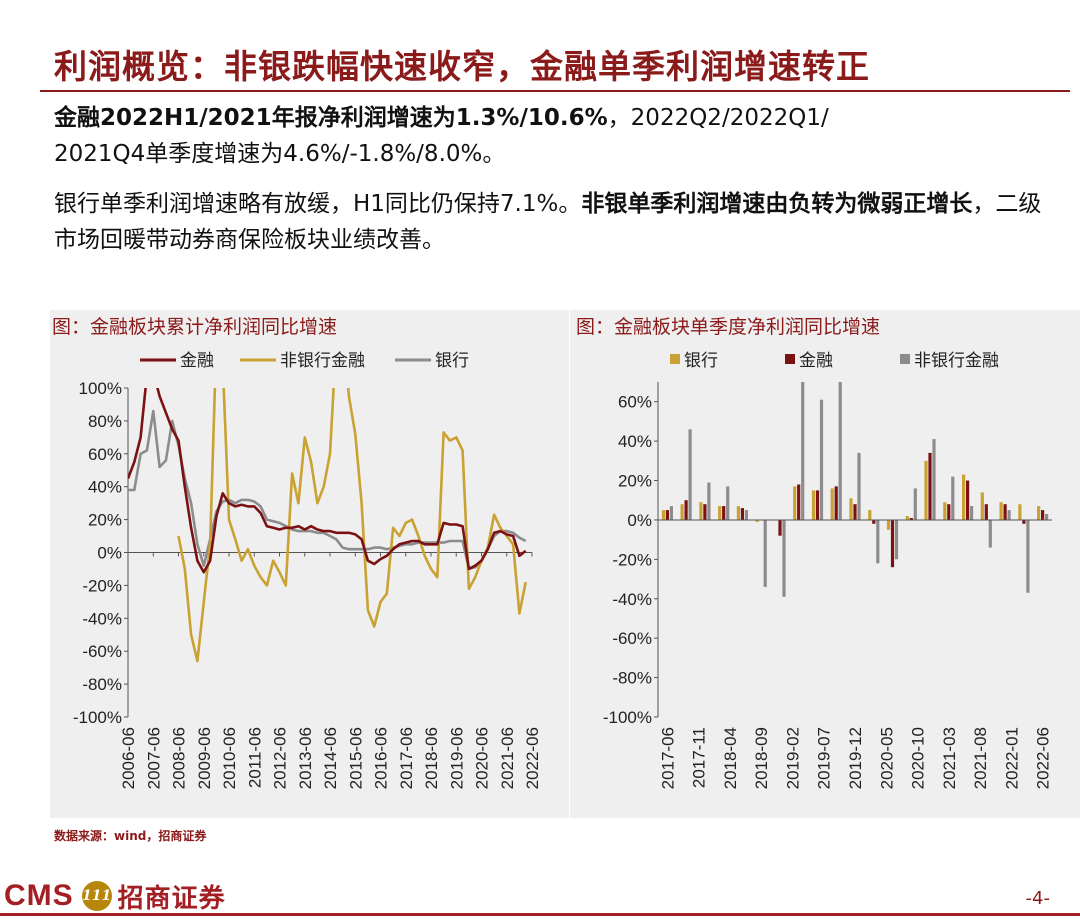  What do you see at coordinates (956, 360) in the screenshot?
I see `legend-label: 非银行金融` at bounding box center [956, 360].